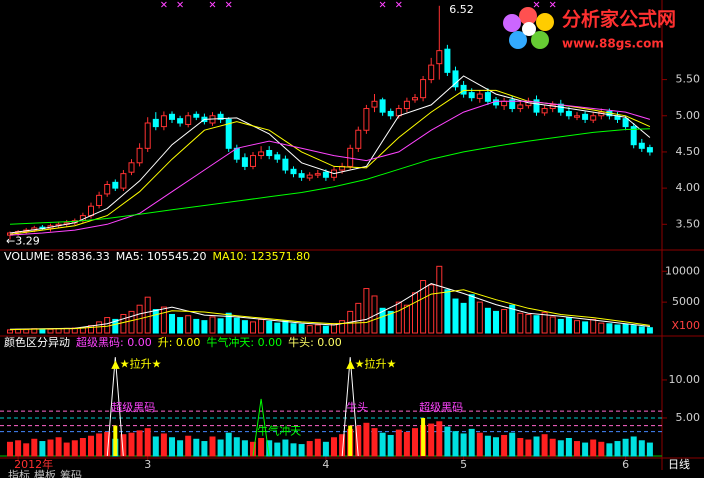  I want to click on header-item: 牛头: 0.00, so click(315, 342).